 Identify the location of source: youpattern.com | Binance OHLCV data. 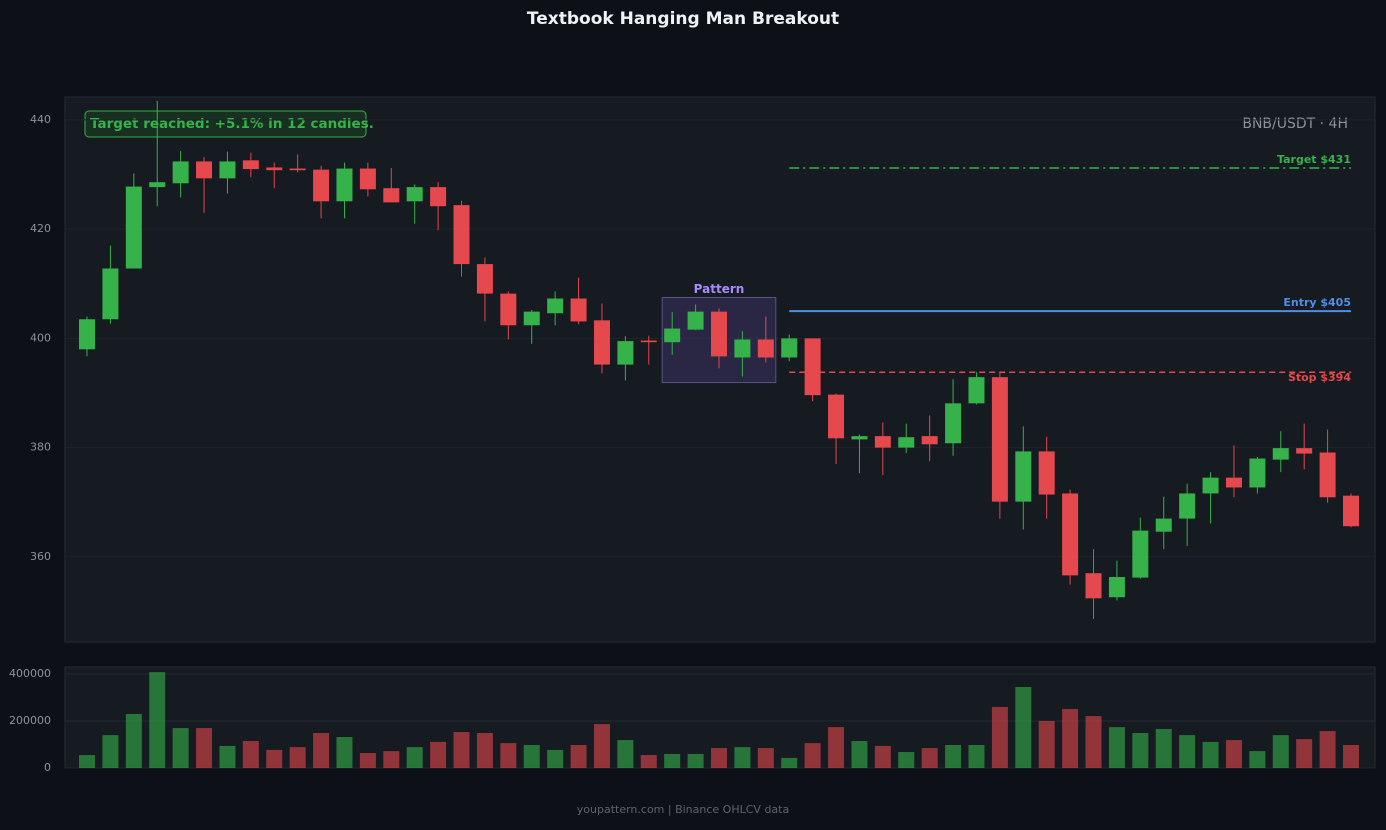
(683, 809).